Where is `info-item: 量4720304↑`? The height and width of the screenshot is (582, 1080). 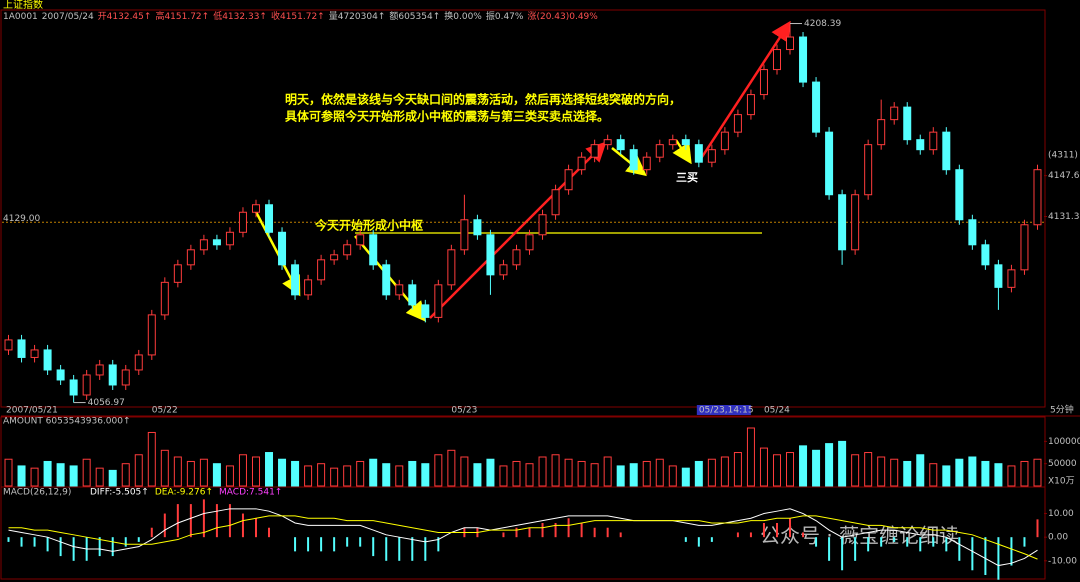
info-item: 量4720304↑ is located at coordinates (357, 16).